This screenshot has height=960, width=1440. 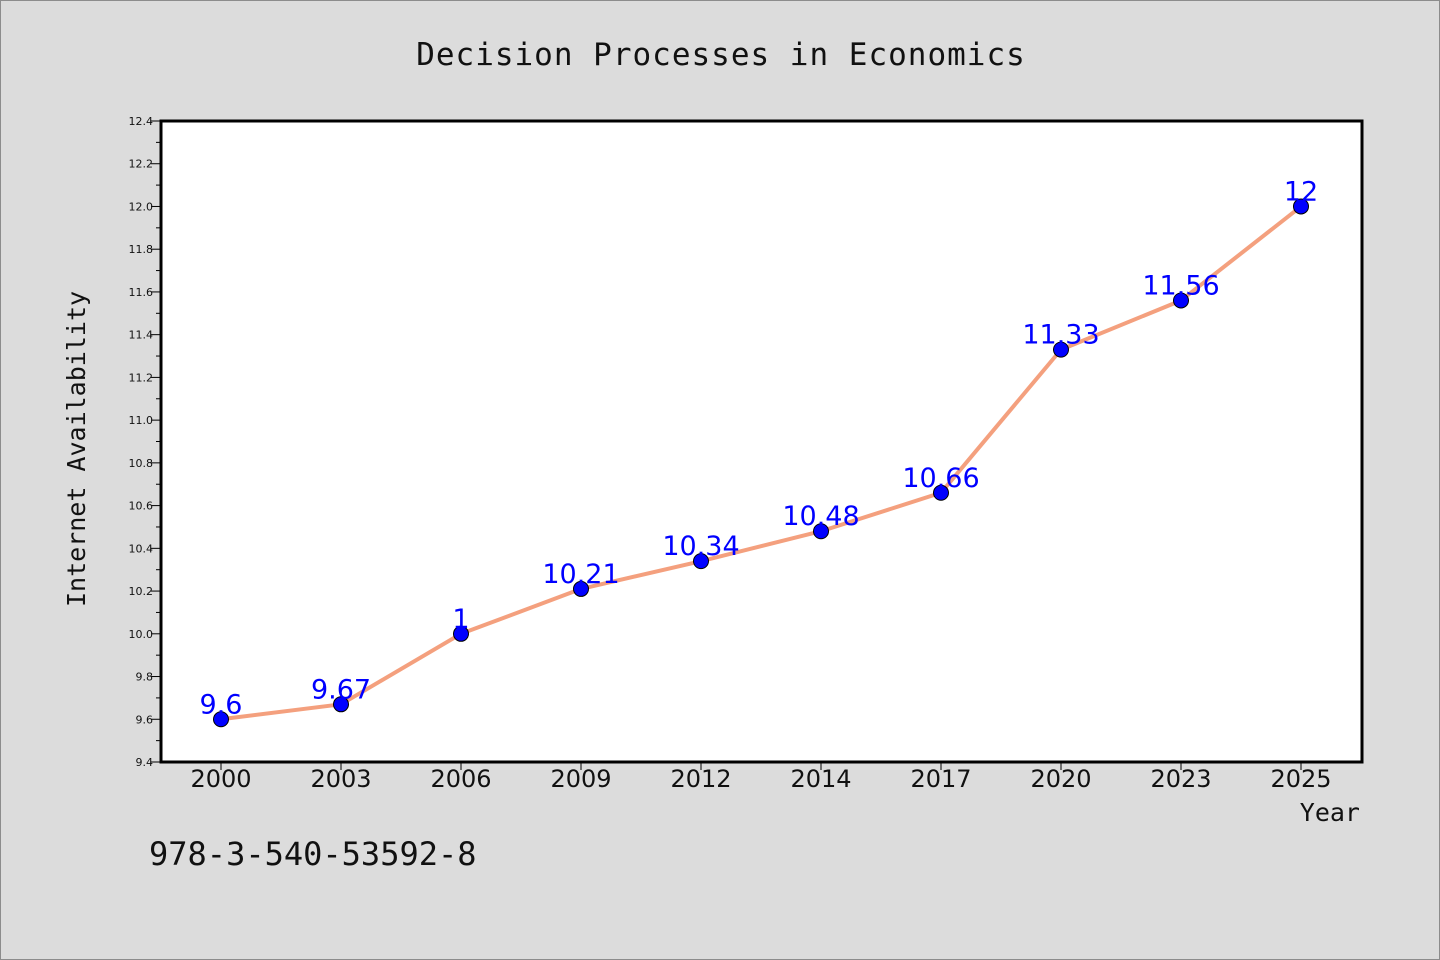 I want to click on y-tick-label: 11.4, so click(x=141, y=335).